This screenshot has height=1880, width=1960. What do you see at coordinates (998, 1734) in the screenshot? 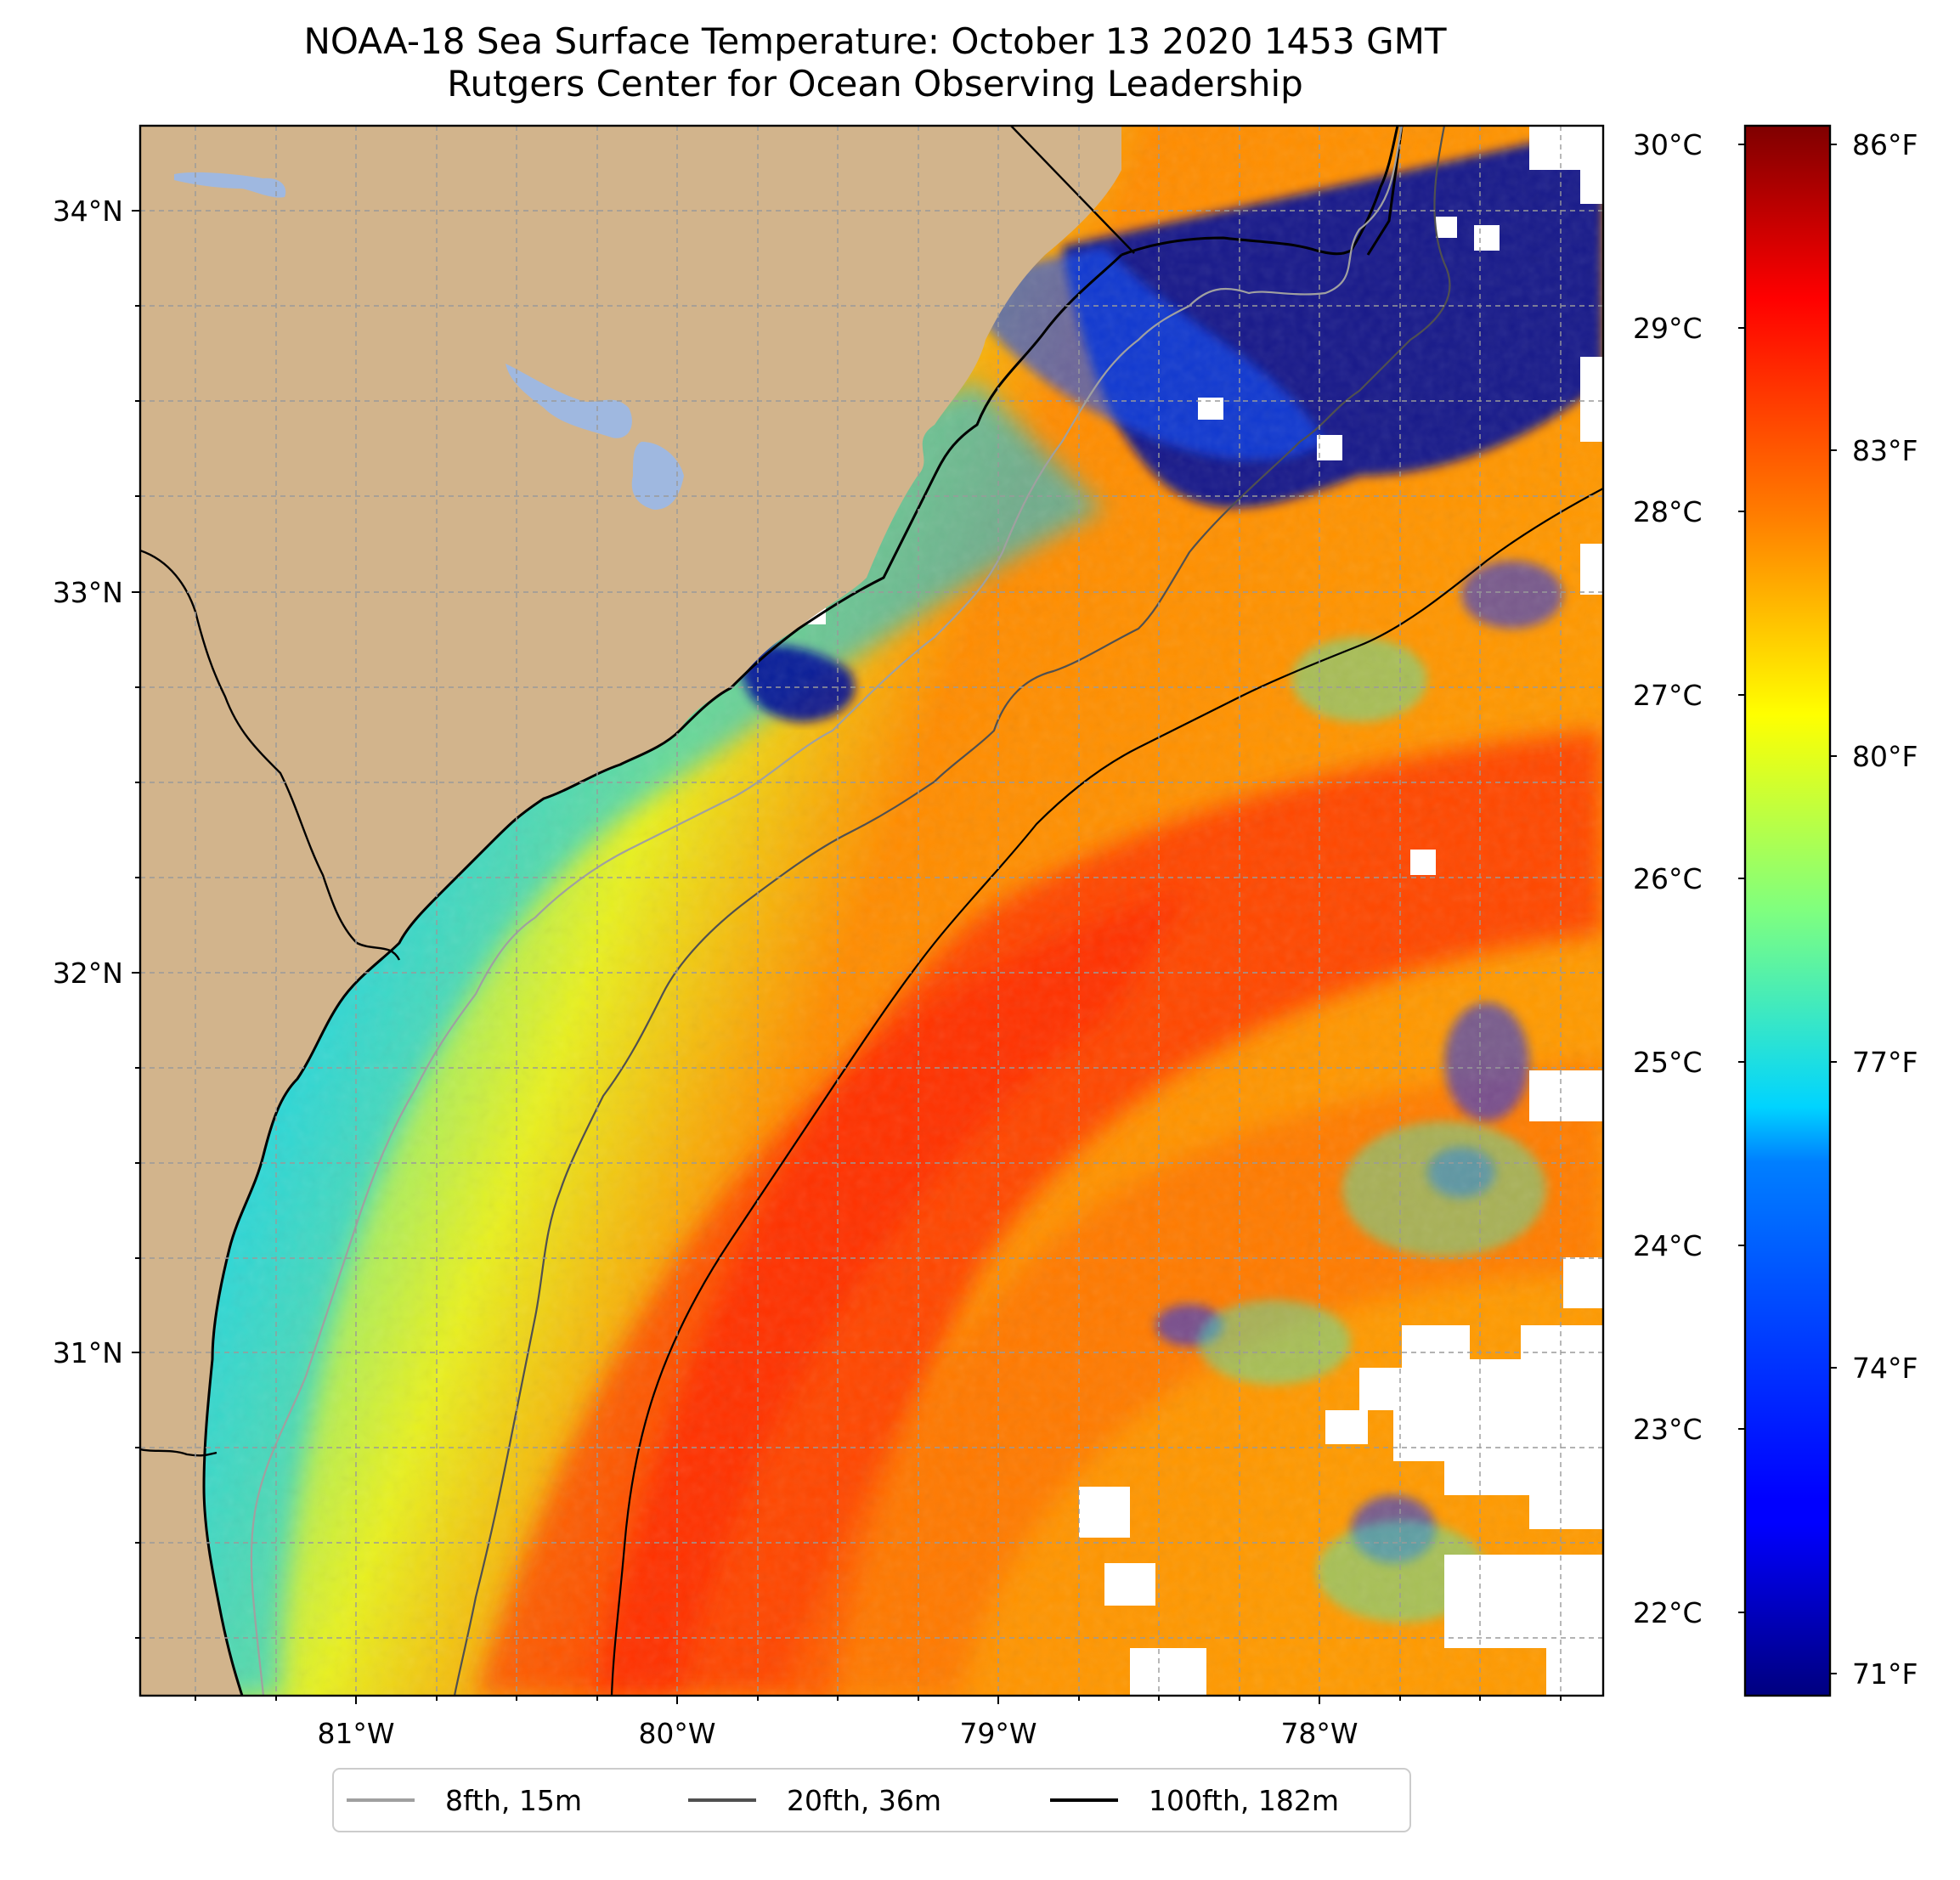
I see `lon-label-79w: 79°W` at bounding box center [998, 1734].